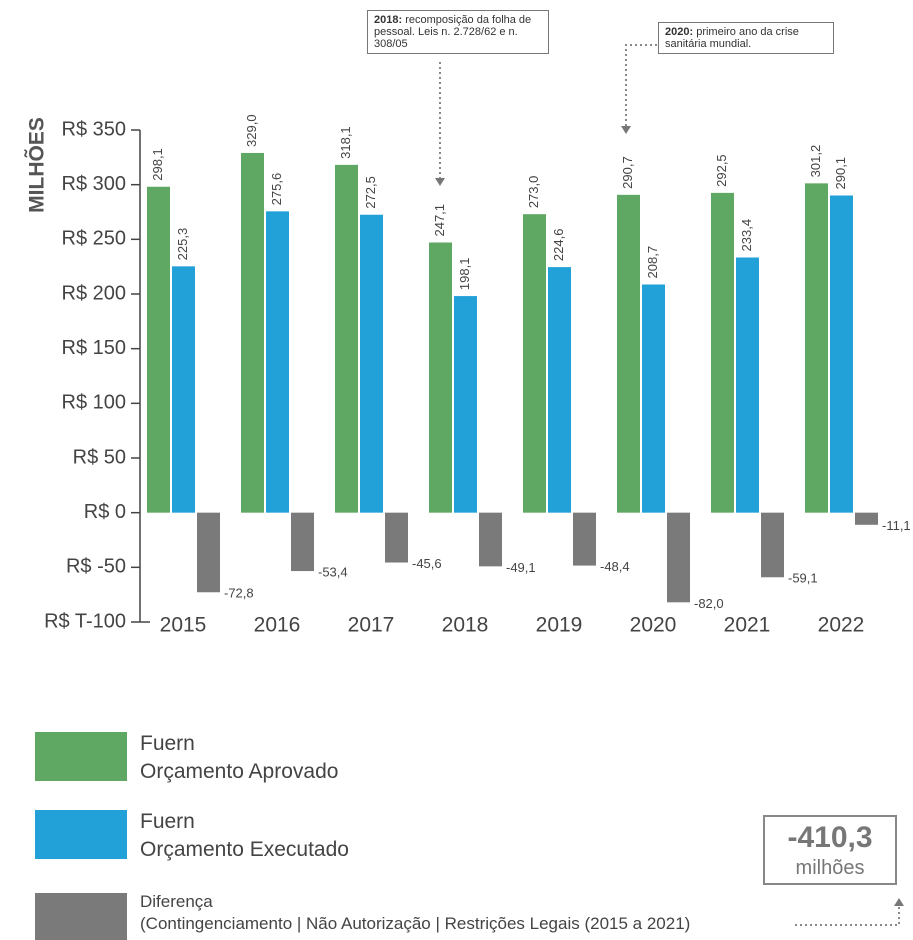 This screenshot has height=940, width=913. I want to click on x-tick-label: 2022, so click(841, 625).